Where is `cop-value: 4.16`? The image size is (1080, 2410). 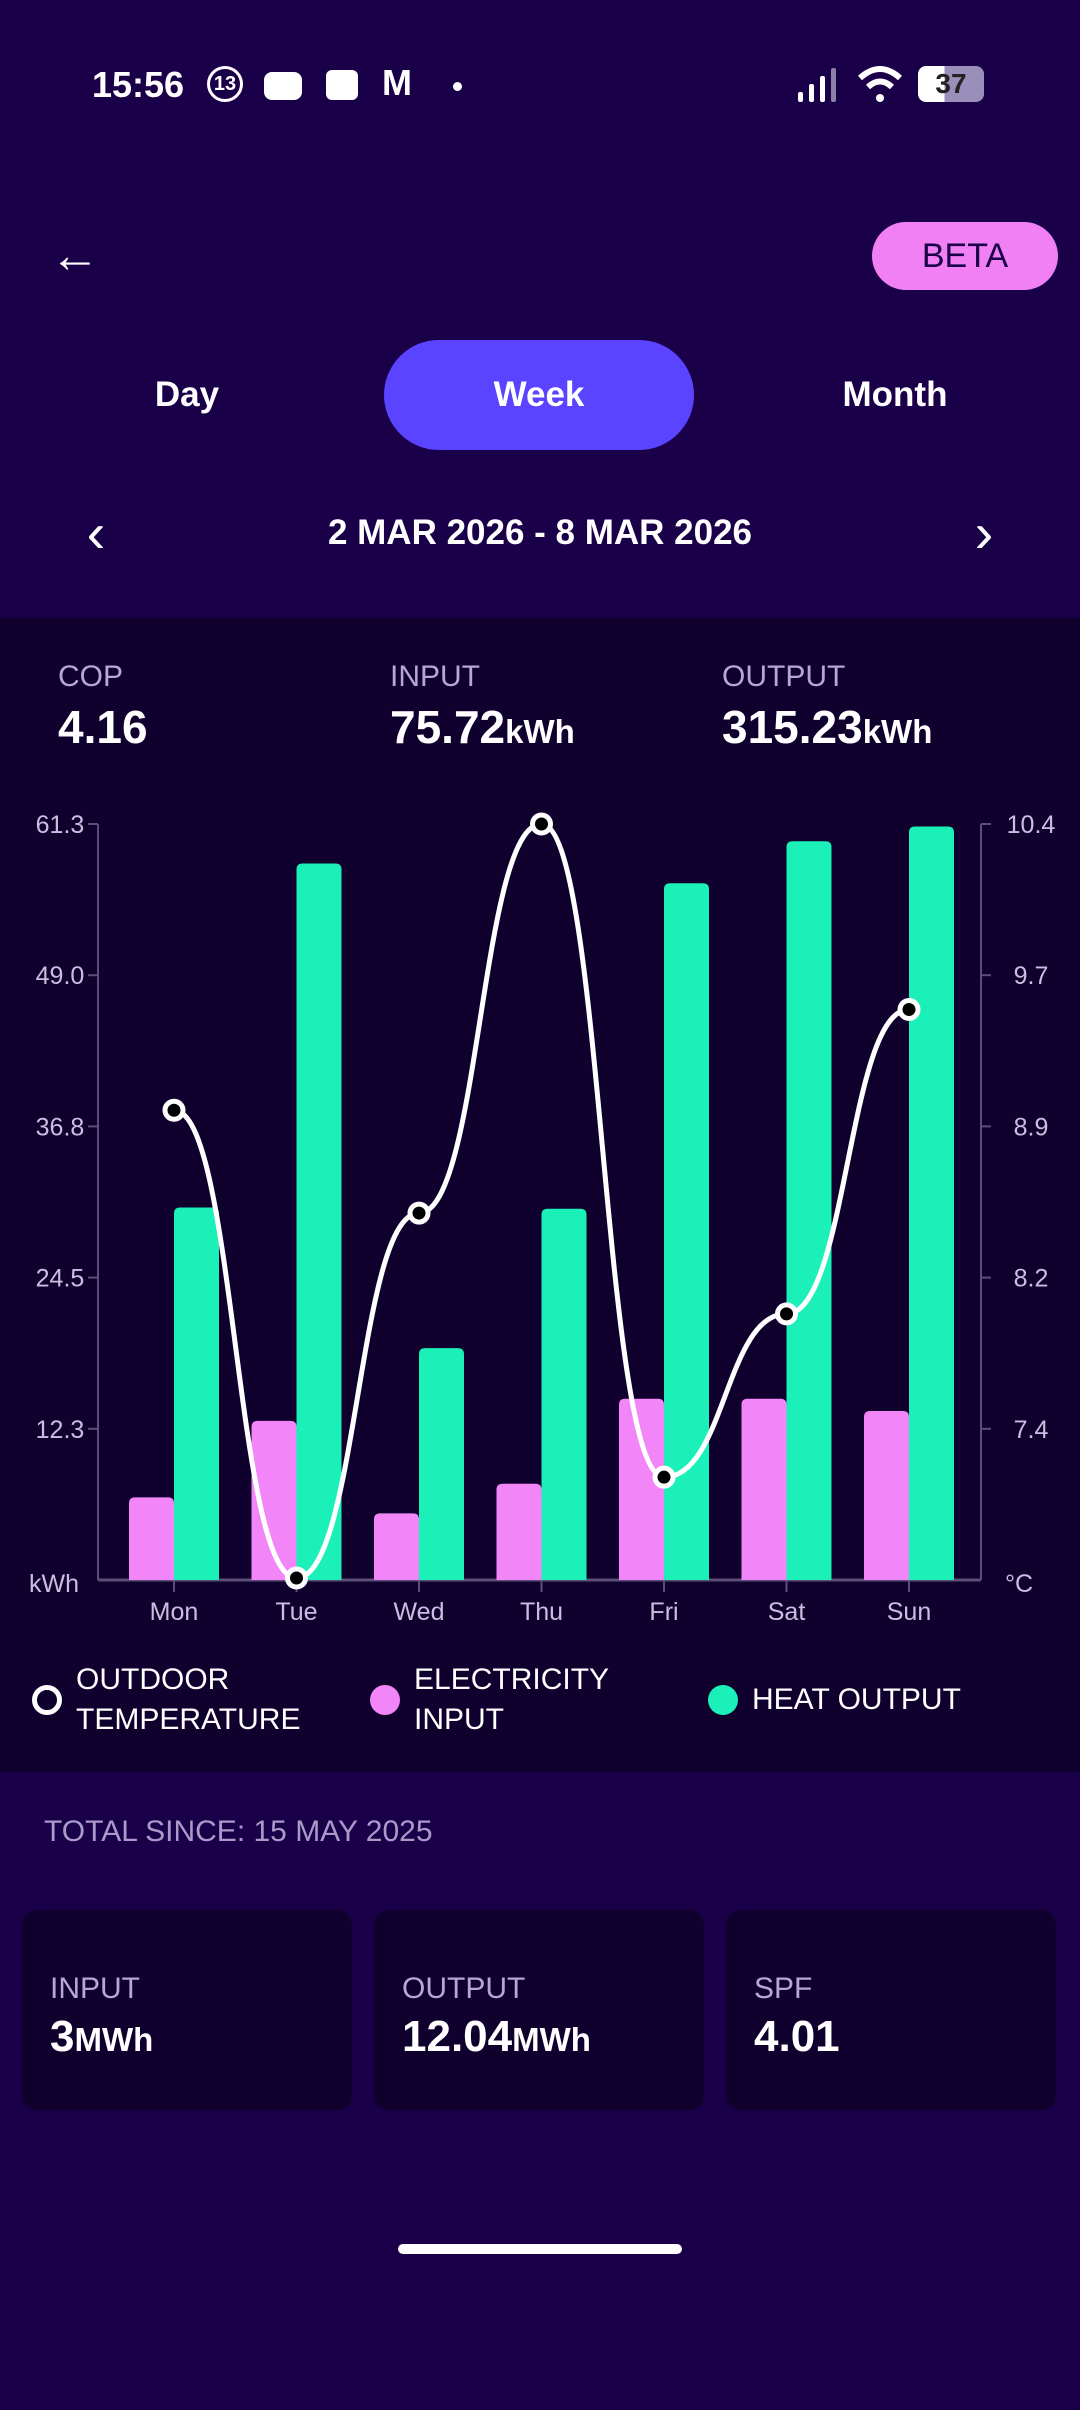 cop-value: 4.16 is located at coordinates (103, 727).